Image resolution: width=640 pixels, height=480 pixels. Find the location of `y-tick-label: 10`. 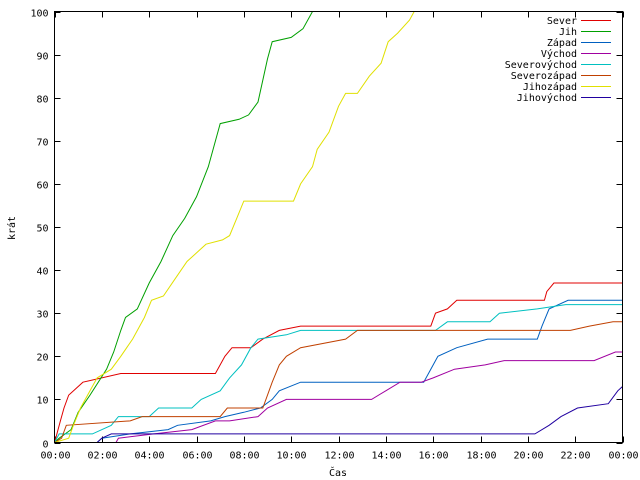

y-tick-label: 10 is located at coordinates (42, 401).